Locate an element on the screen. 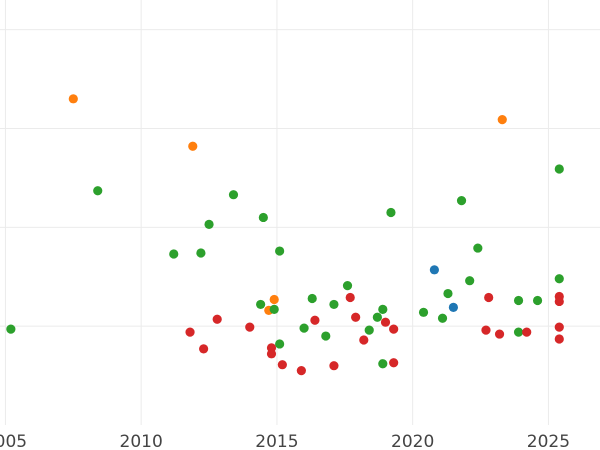  x-tick-labels: 2005 2010 2015 2020 2025 is located at coordinates (285, 441).